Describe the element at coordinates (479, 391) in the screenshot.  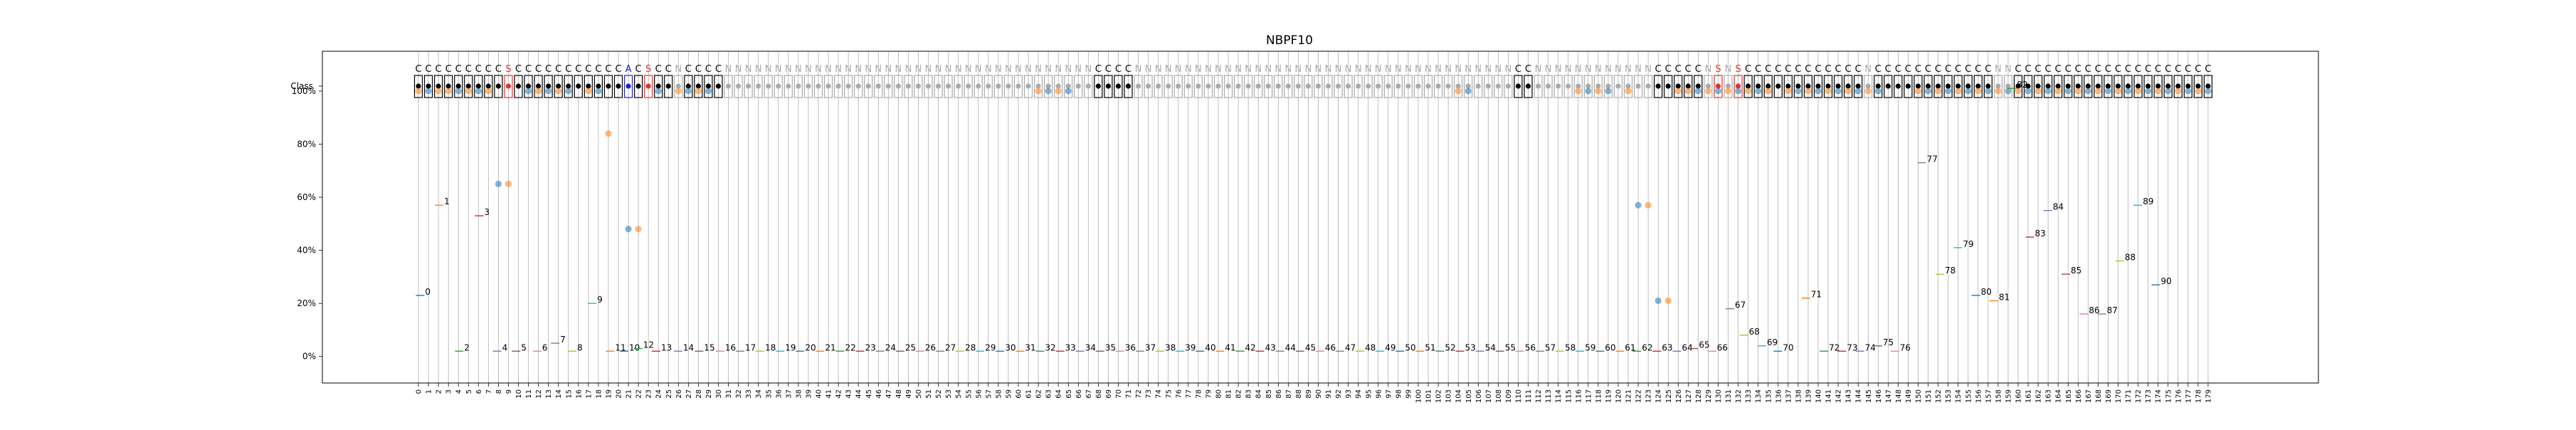
I see `x-tick-label: 6` at that location.